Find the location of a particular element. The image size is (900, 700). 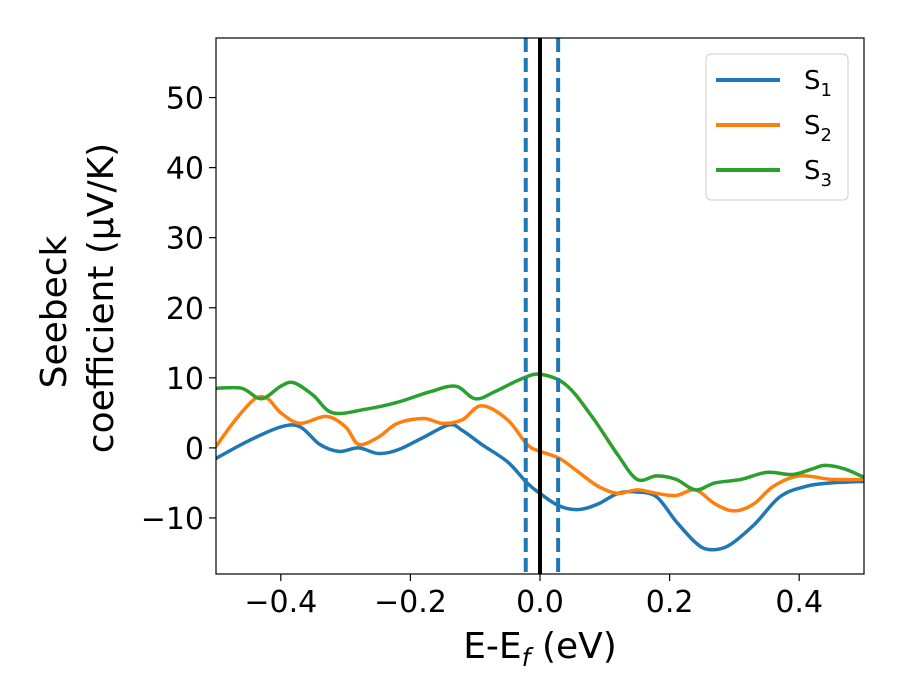

x-axis-label: E-Ef (eV) is located at coordinates (540, 649).